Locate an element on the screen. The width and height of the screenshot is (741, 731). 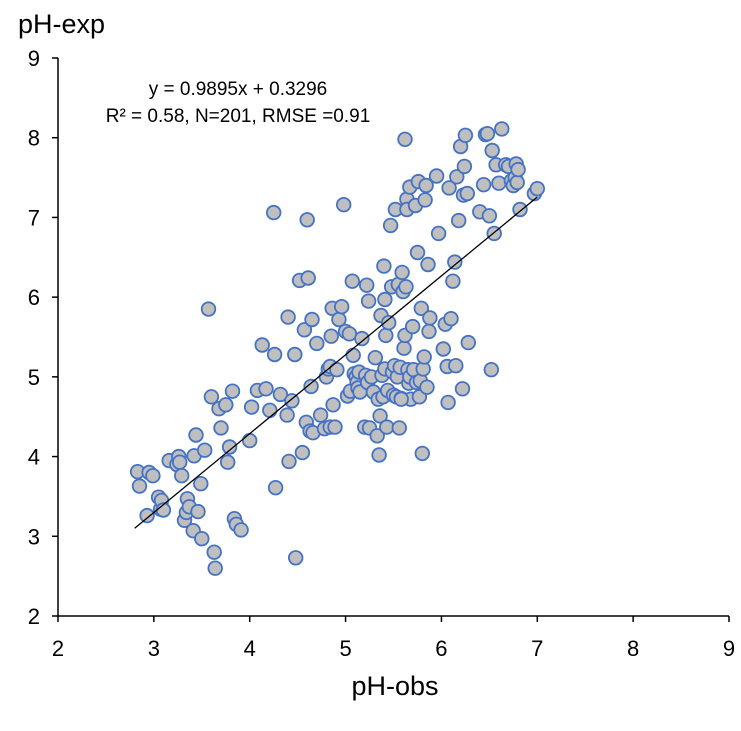
y-axis-title: pH-exp is located at coordinates (61, 24).